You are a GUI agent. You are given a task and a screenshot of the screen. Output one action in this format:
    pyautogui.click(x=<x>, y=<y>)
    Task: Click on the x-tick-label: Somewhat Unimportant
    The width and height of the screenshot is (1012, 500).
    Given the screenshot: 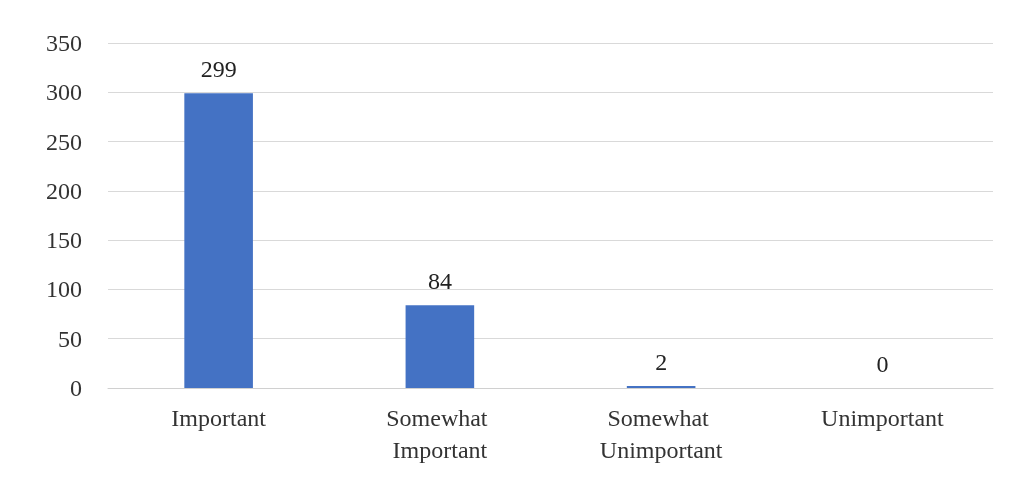 What is the action you would take?
    pyautogui.click(x=661, y=434)
    